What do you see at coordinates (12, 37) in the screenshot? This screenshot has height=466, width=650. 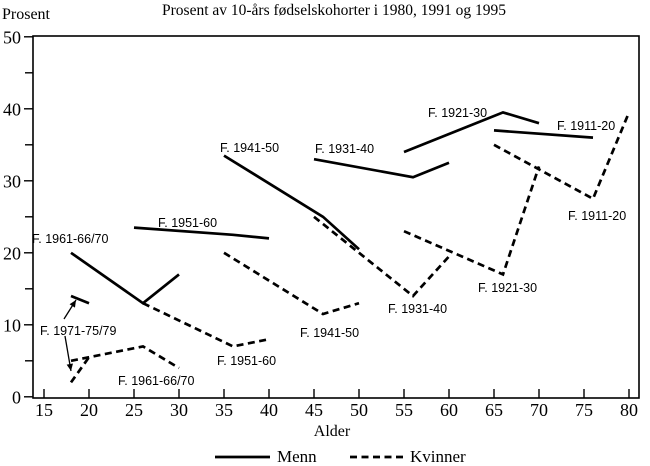 I see `y-tick-label-50: 50` at bounding box center [12, 37].